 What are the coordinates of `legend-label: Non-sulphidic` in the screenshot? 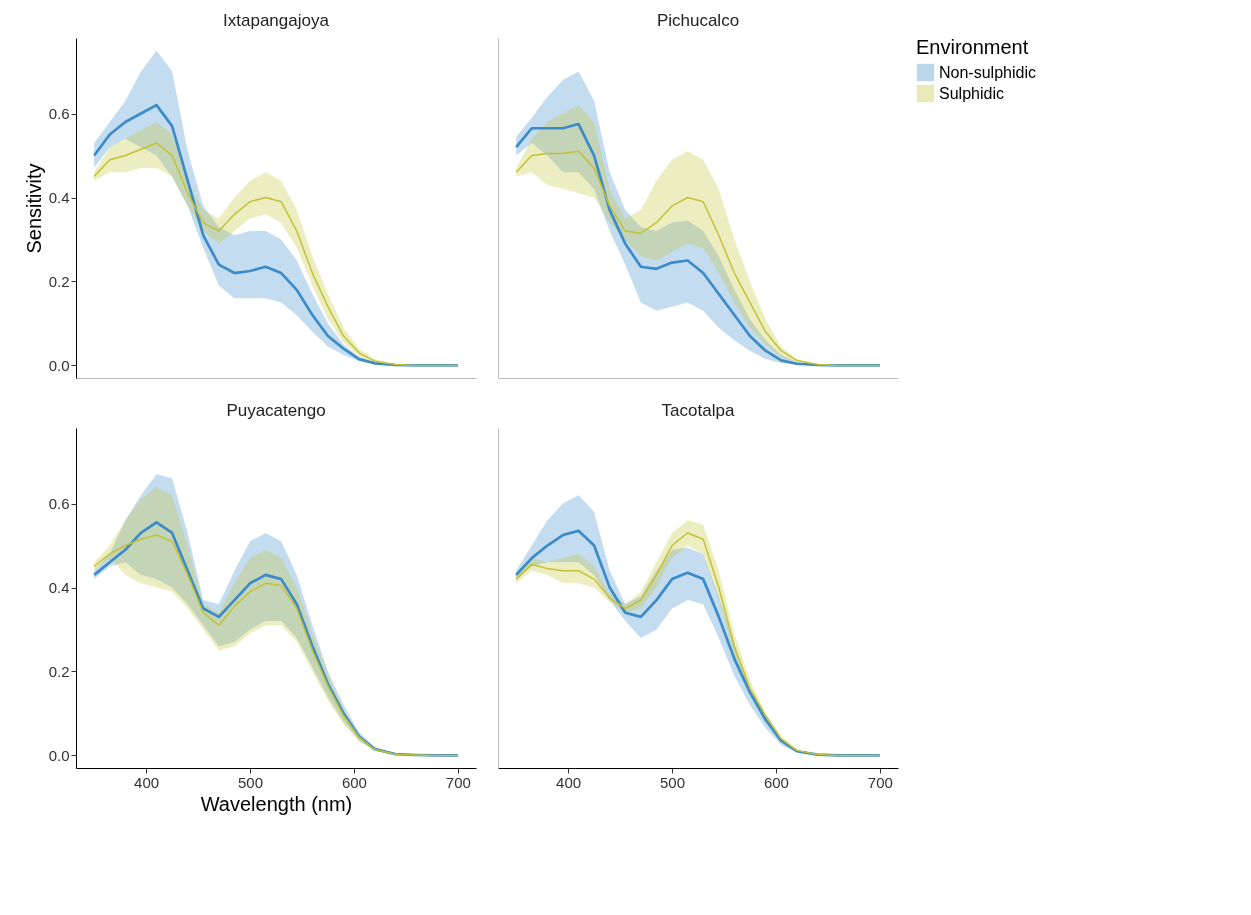 It's located at (987, 72).